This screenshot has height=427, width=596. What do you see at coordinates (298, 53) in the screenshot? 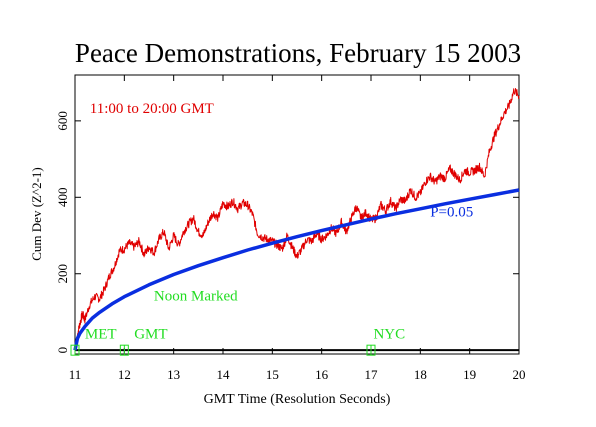
I see `chart-title: Peace Demonstrations, February 15 2003` at bounding box center [298, 53].